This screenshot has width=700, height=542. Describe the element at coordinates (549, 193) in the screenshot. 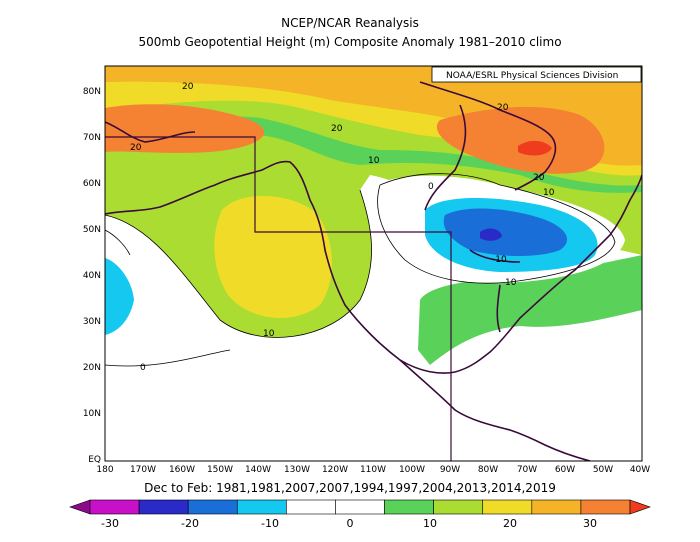

I see `contour-label-7: 10` at that location.